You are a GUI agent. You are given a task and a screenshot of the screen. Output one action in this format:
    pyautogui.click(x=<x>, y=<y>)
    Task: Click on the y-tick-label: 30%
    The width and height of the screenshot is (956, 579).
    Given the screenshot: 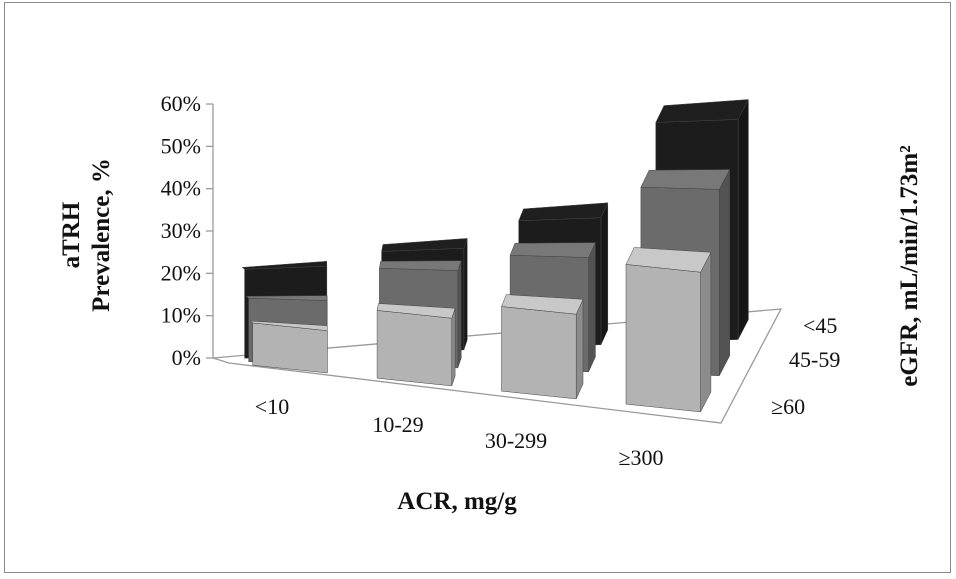 What is the action you would take?
    pyautogui.click(x=181, y=230)
    